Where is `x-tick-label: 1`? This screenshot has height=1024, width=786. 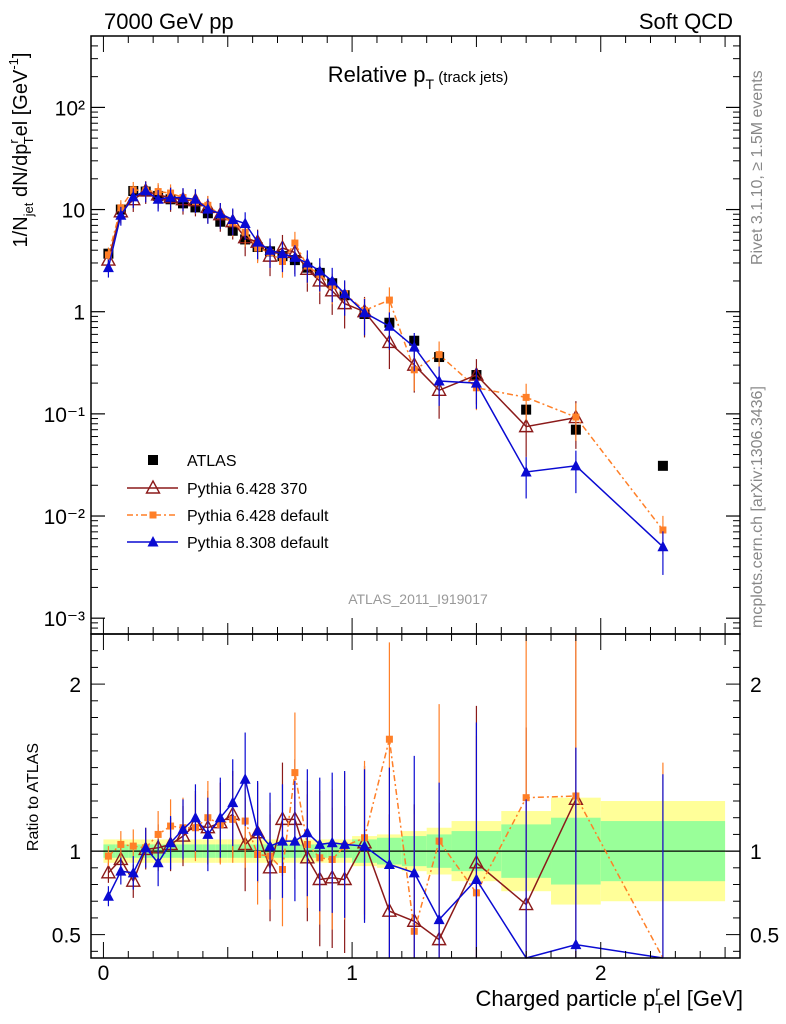 x-tick-label: 1 is located at coordinates (352, 973).